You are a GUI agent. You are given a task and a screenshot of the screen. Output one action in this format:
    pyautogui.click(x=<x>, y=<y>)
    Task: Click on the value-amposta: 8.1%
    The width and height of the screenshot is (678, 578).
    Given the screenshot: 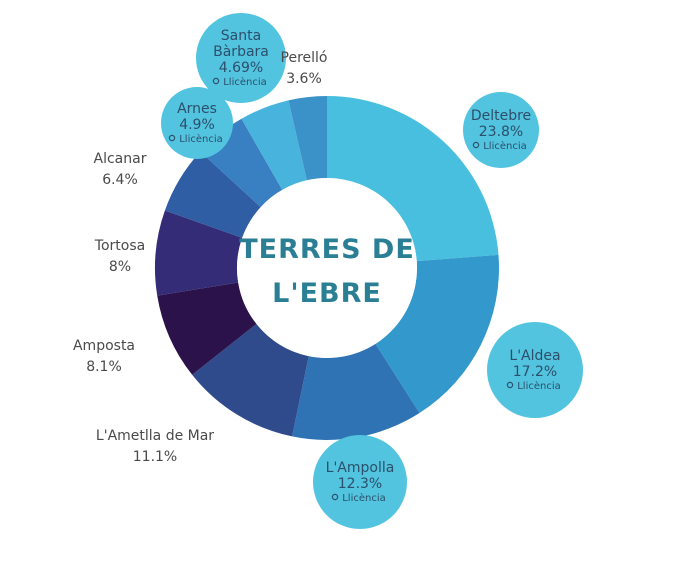 What is the action you would take?
    pyautogui.click(x=104, y=367)
    